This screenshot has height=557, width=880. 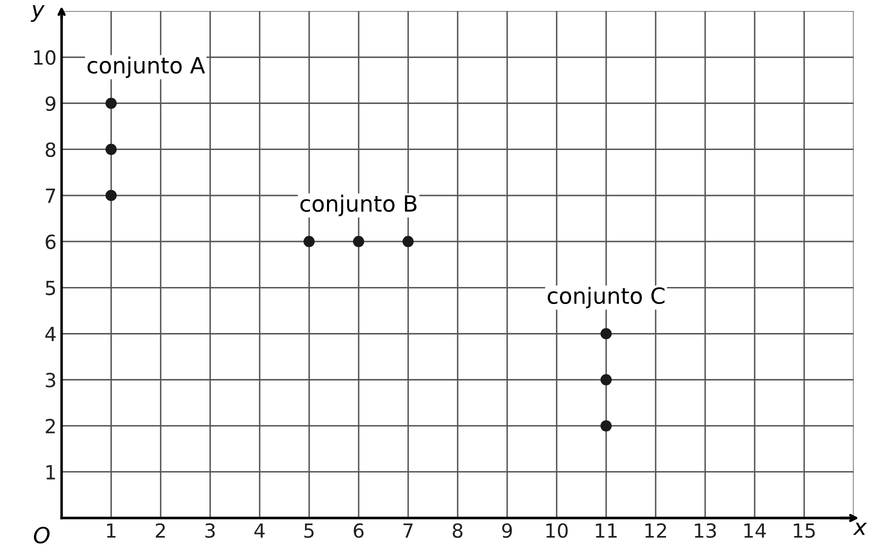 What do you see at coordinates (51, 103) in the screenshot?
I see `y-tick-label: 9` at bounding box center [51, 103].